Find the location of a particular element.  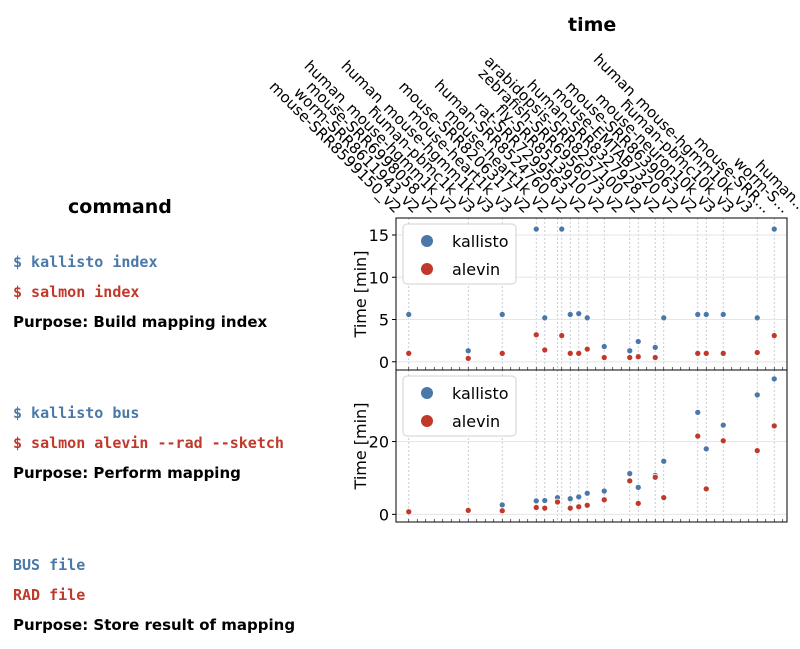

kallisto-bus-command: $ kallisto bus is located at coordinates (76, 413).